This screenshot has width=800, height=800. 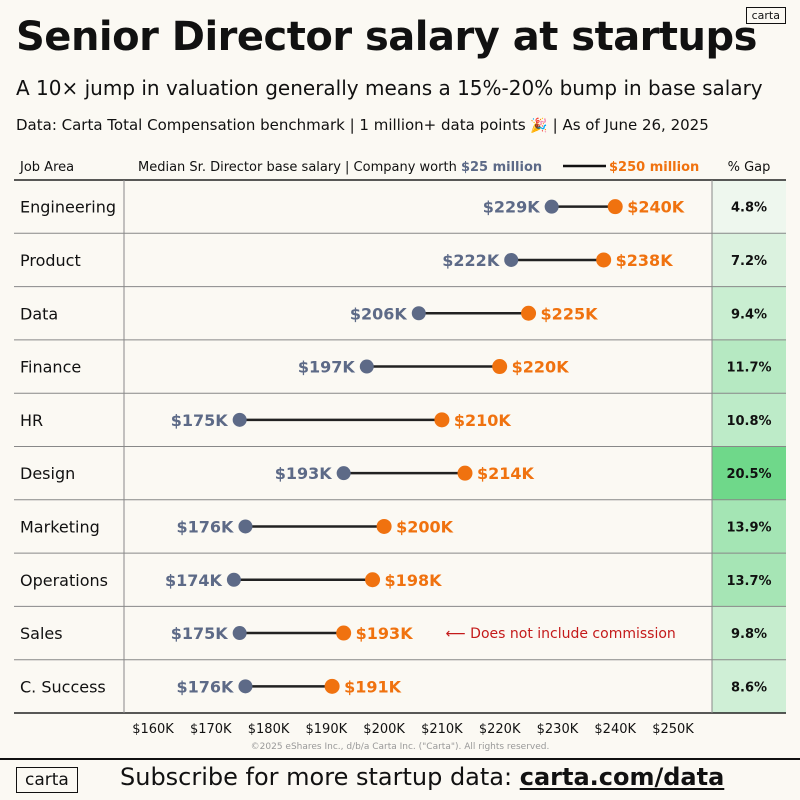 I want to click on label-high: $200K, so click(x=425, y=526).